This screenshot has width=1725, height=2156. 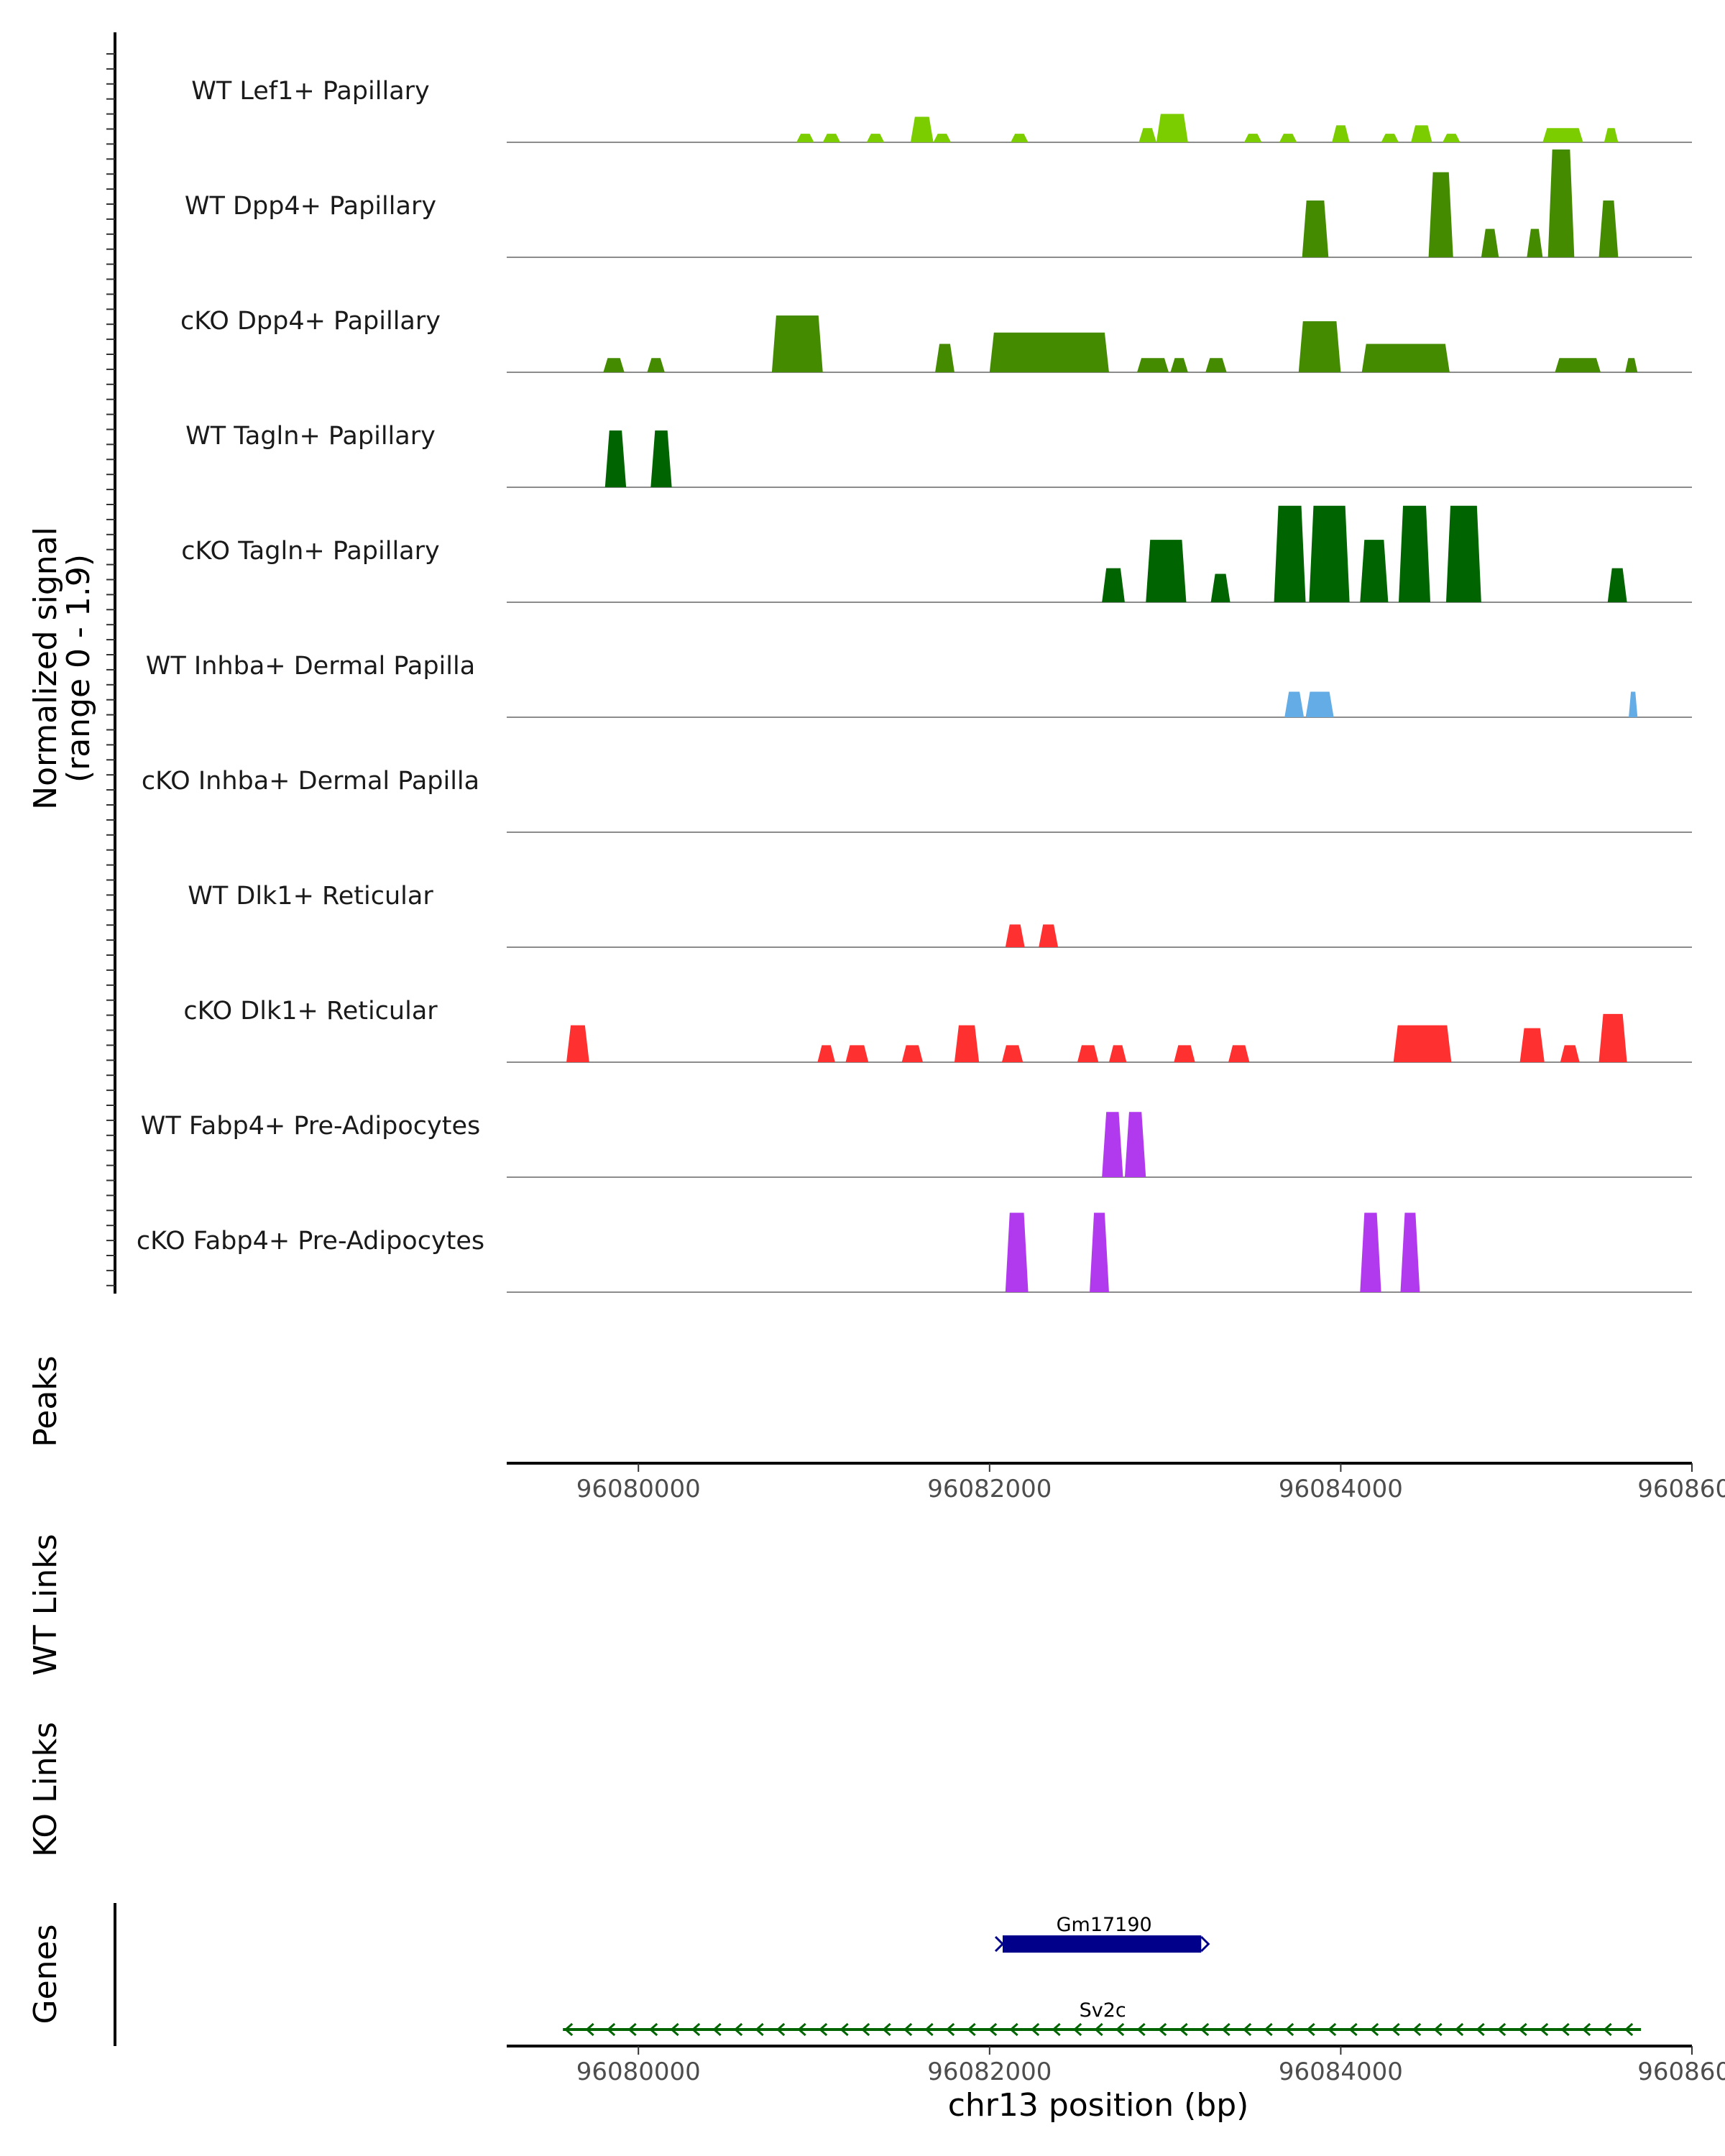 I want to click on peaks-track-title: Peaks, so click(x=45, y=1401).